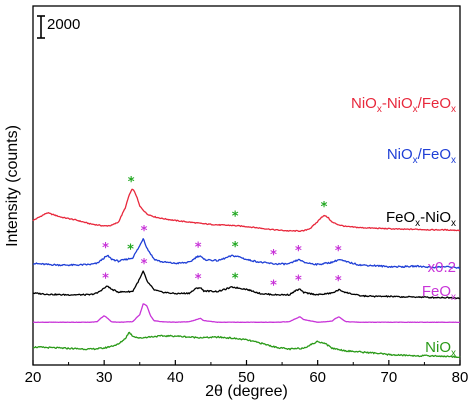  Describe the element at coordinates (222, 234) in the screenshot. I see `peak-markers: * * * * * * * * * * * * * * * * * *` at that location.